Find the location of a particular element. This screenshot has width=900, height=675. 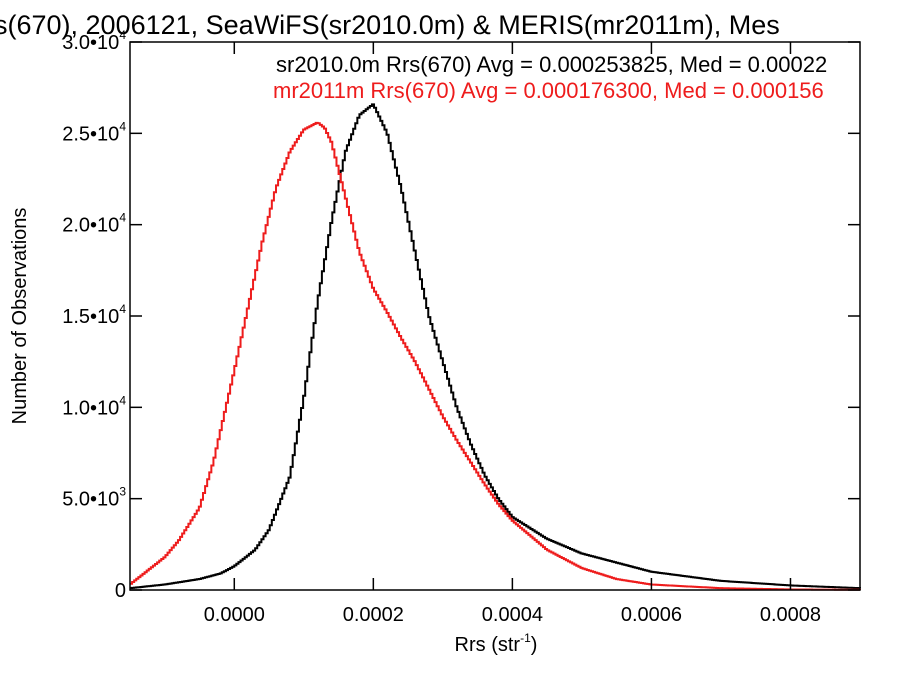

y-tick-label: 2.5•104 is located at coordinates (94, 132).